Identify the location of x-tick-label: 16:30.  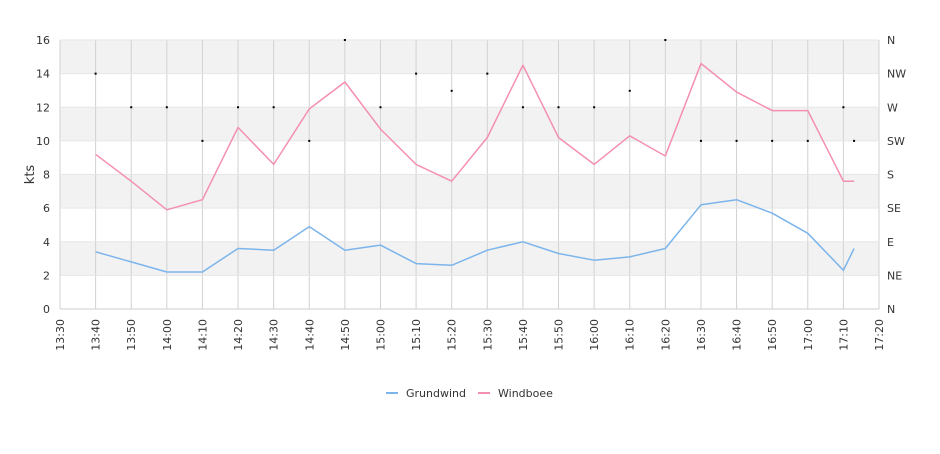
(701, 335).